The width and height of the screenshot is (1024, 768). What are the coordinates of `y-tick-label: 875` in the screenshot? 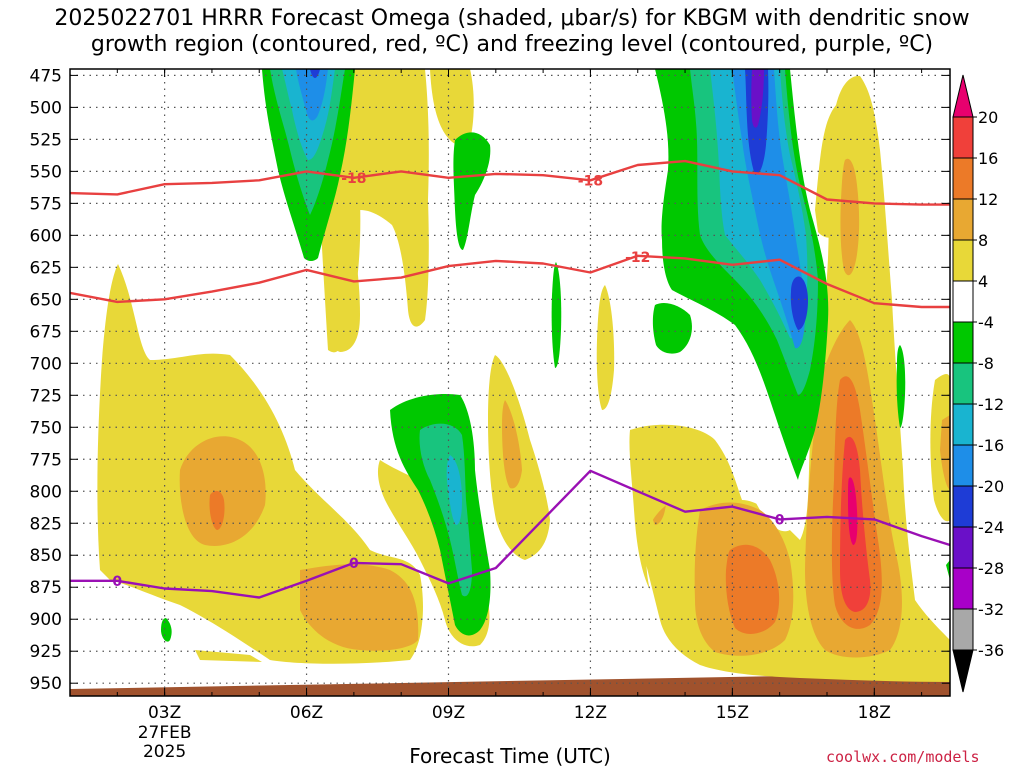 It's located at (46, 588).